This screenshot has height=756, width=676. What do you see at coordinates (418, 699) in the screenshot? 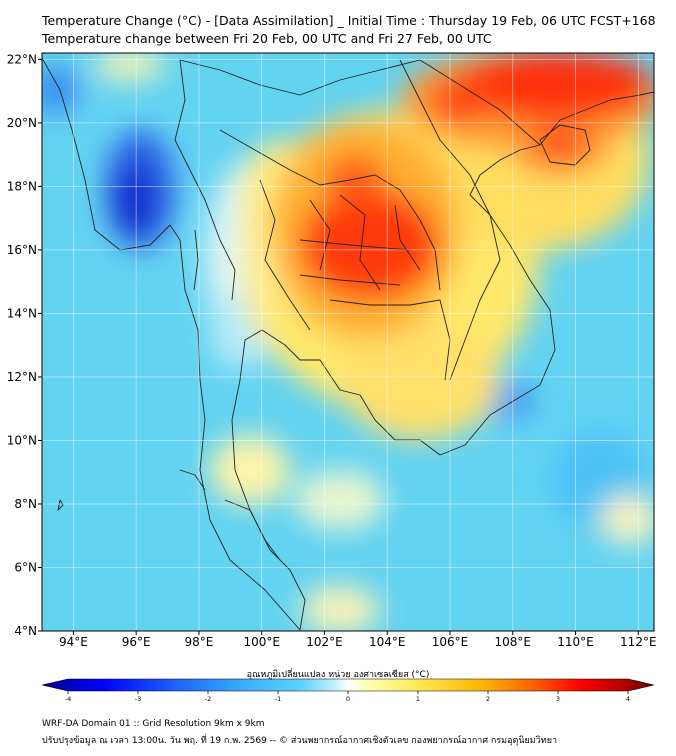
I see `colorbar-tick-label: 1` at bounding box center [418, 699].